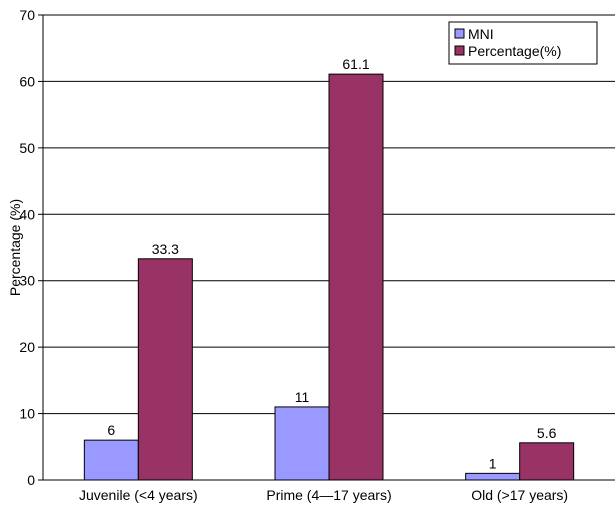 This screenshot has height=507, width=615. What do you see at coordinates (138, 495) in the screenshot?
I see `x-category-label: Juvenile (<4 years)` at bounding box center [138, 495].